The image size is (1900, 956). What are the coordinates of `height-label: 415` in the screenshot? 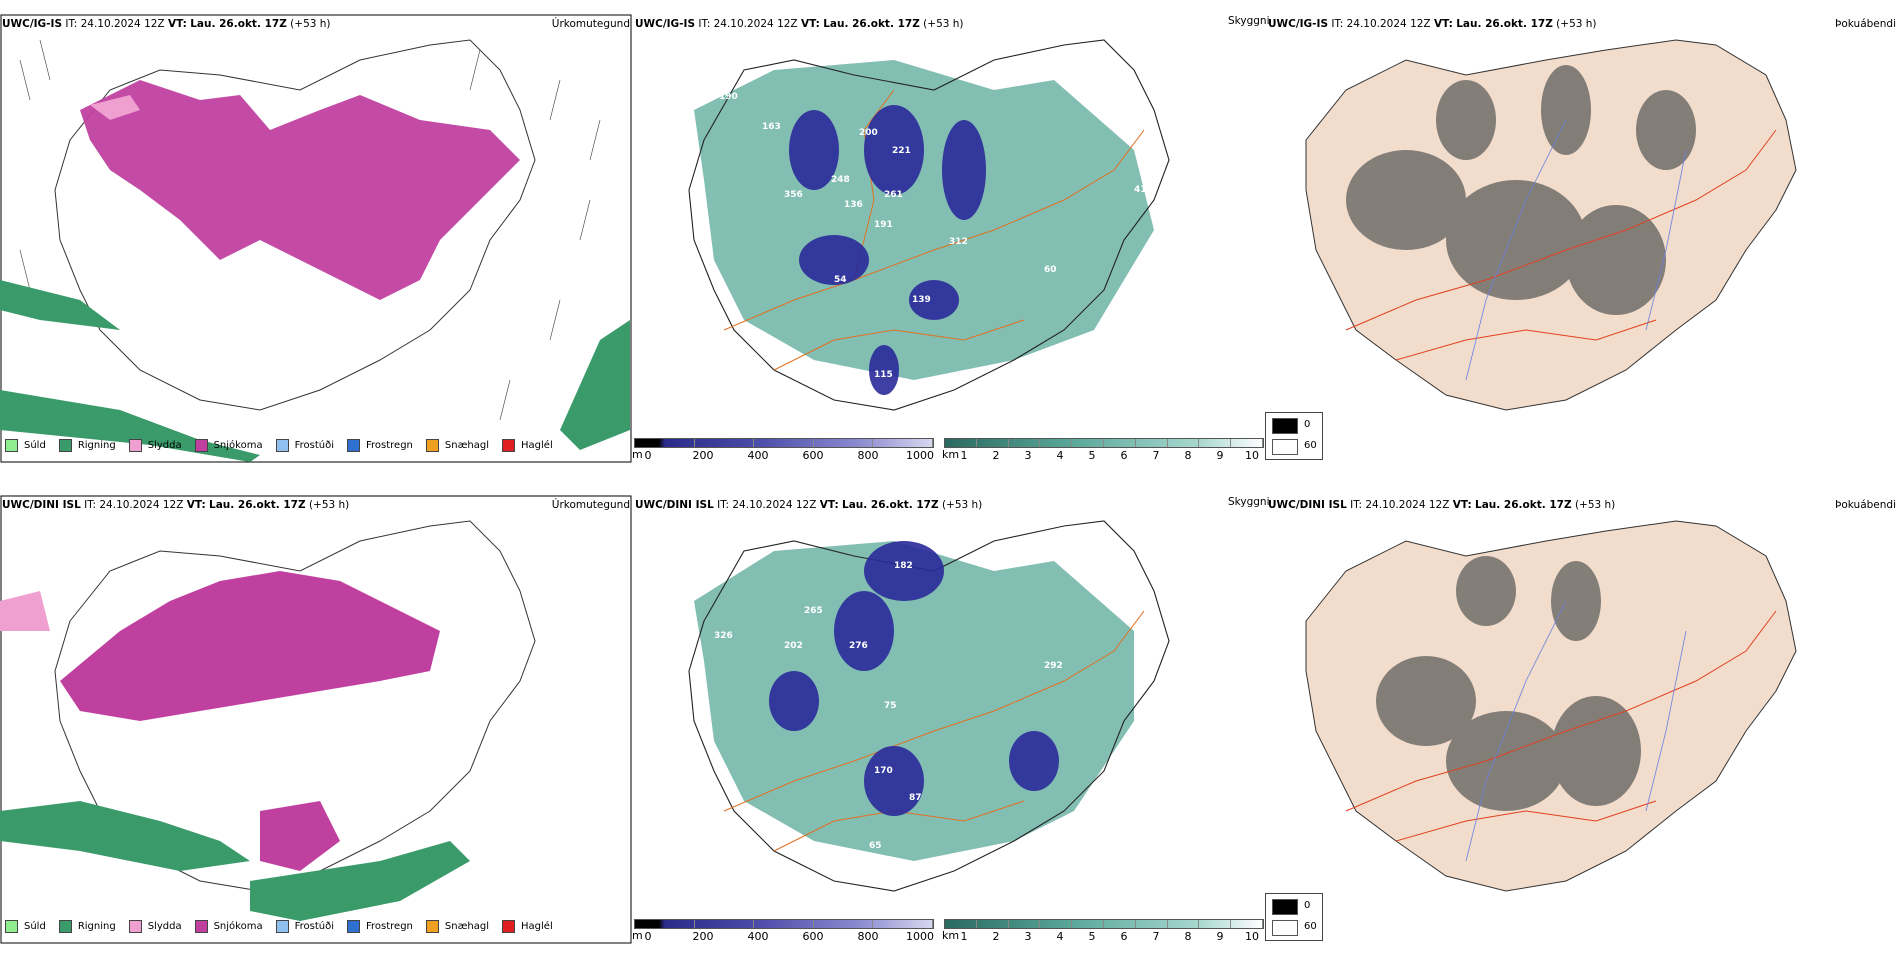 It's located at (1143, 190).